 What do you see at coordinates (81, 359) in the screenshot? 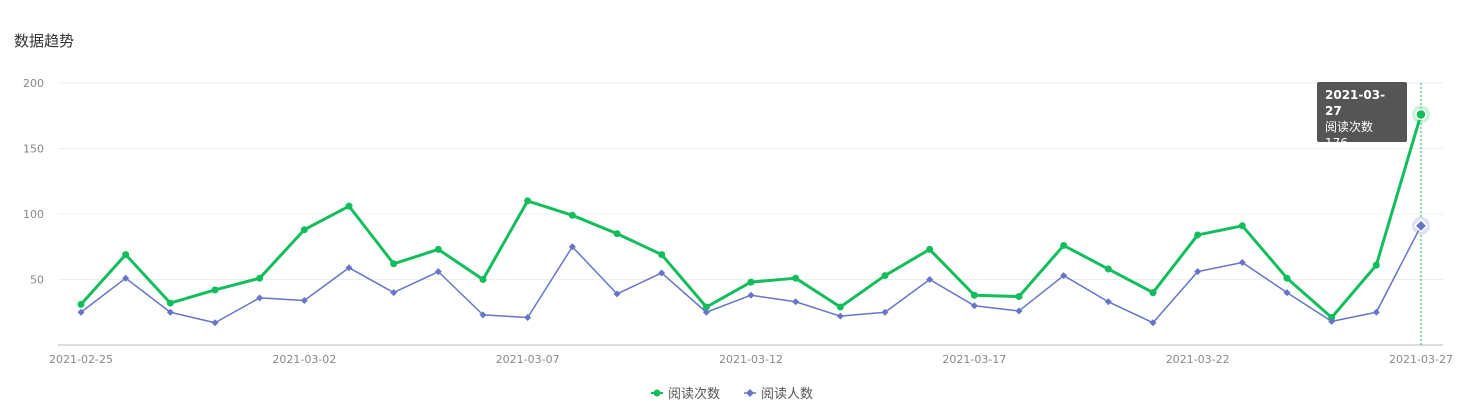
I see `x-tick-label: 2021-02-25` at bounding box center [81, 359].